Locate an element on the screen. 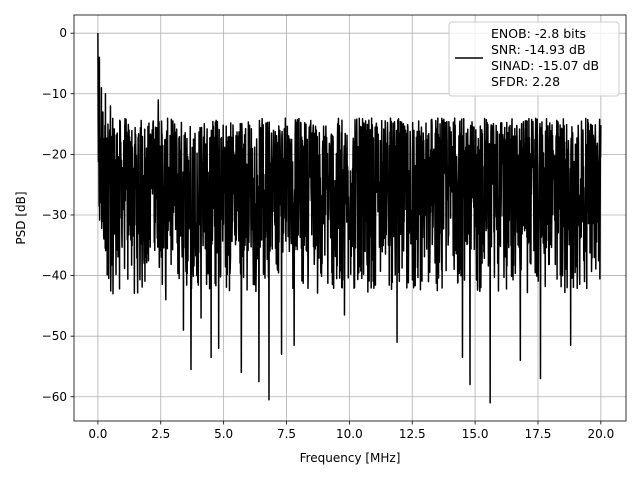 Image resolution: width=640 pixels, height=480 pixels. x-tick-label: 0.0 is located at coordinates (97, 434).